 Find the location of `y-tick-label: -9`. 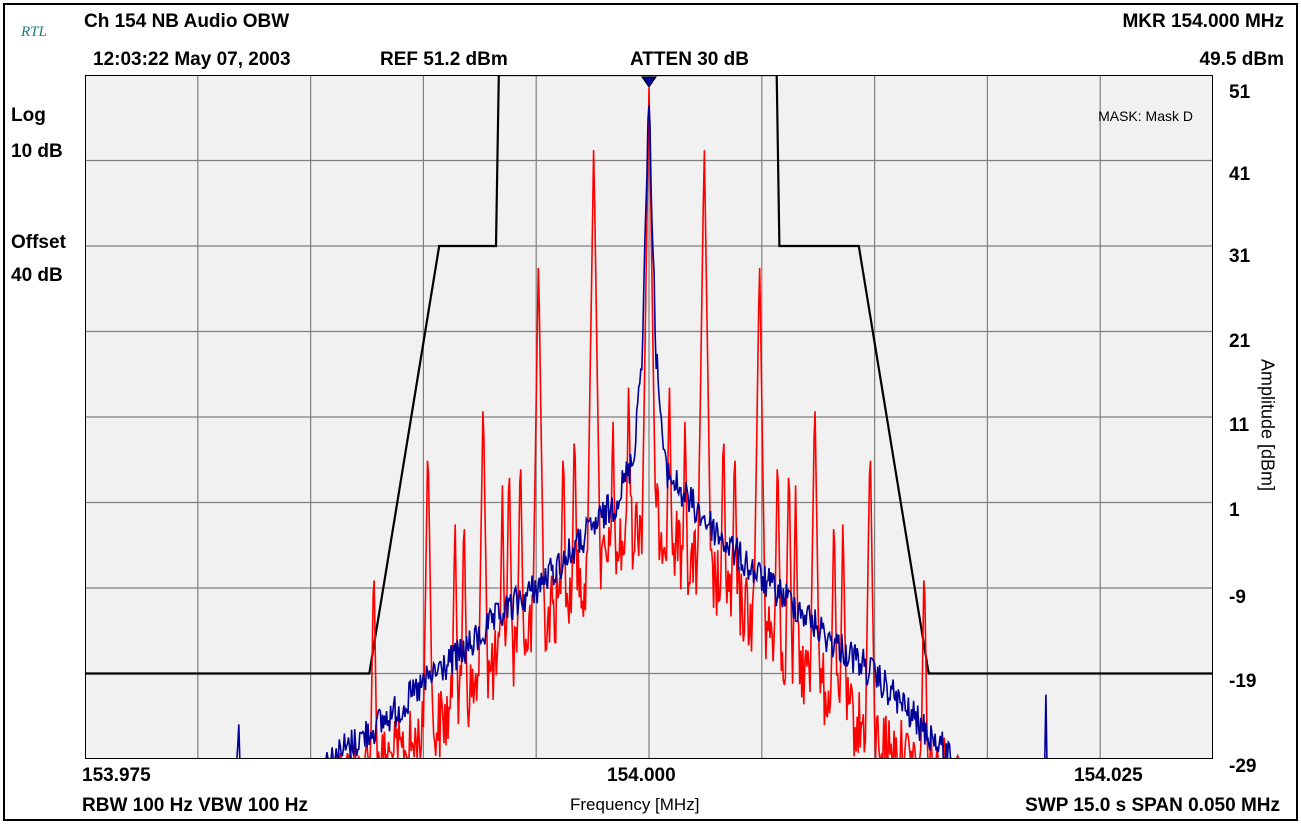

y-tick-label: -9 is located at coordinates (1237, 597).